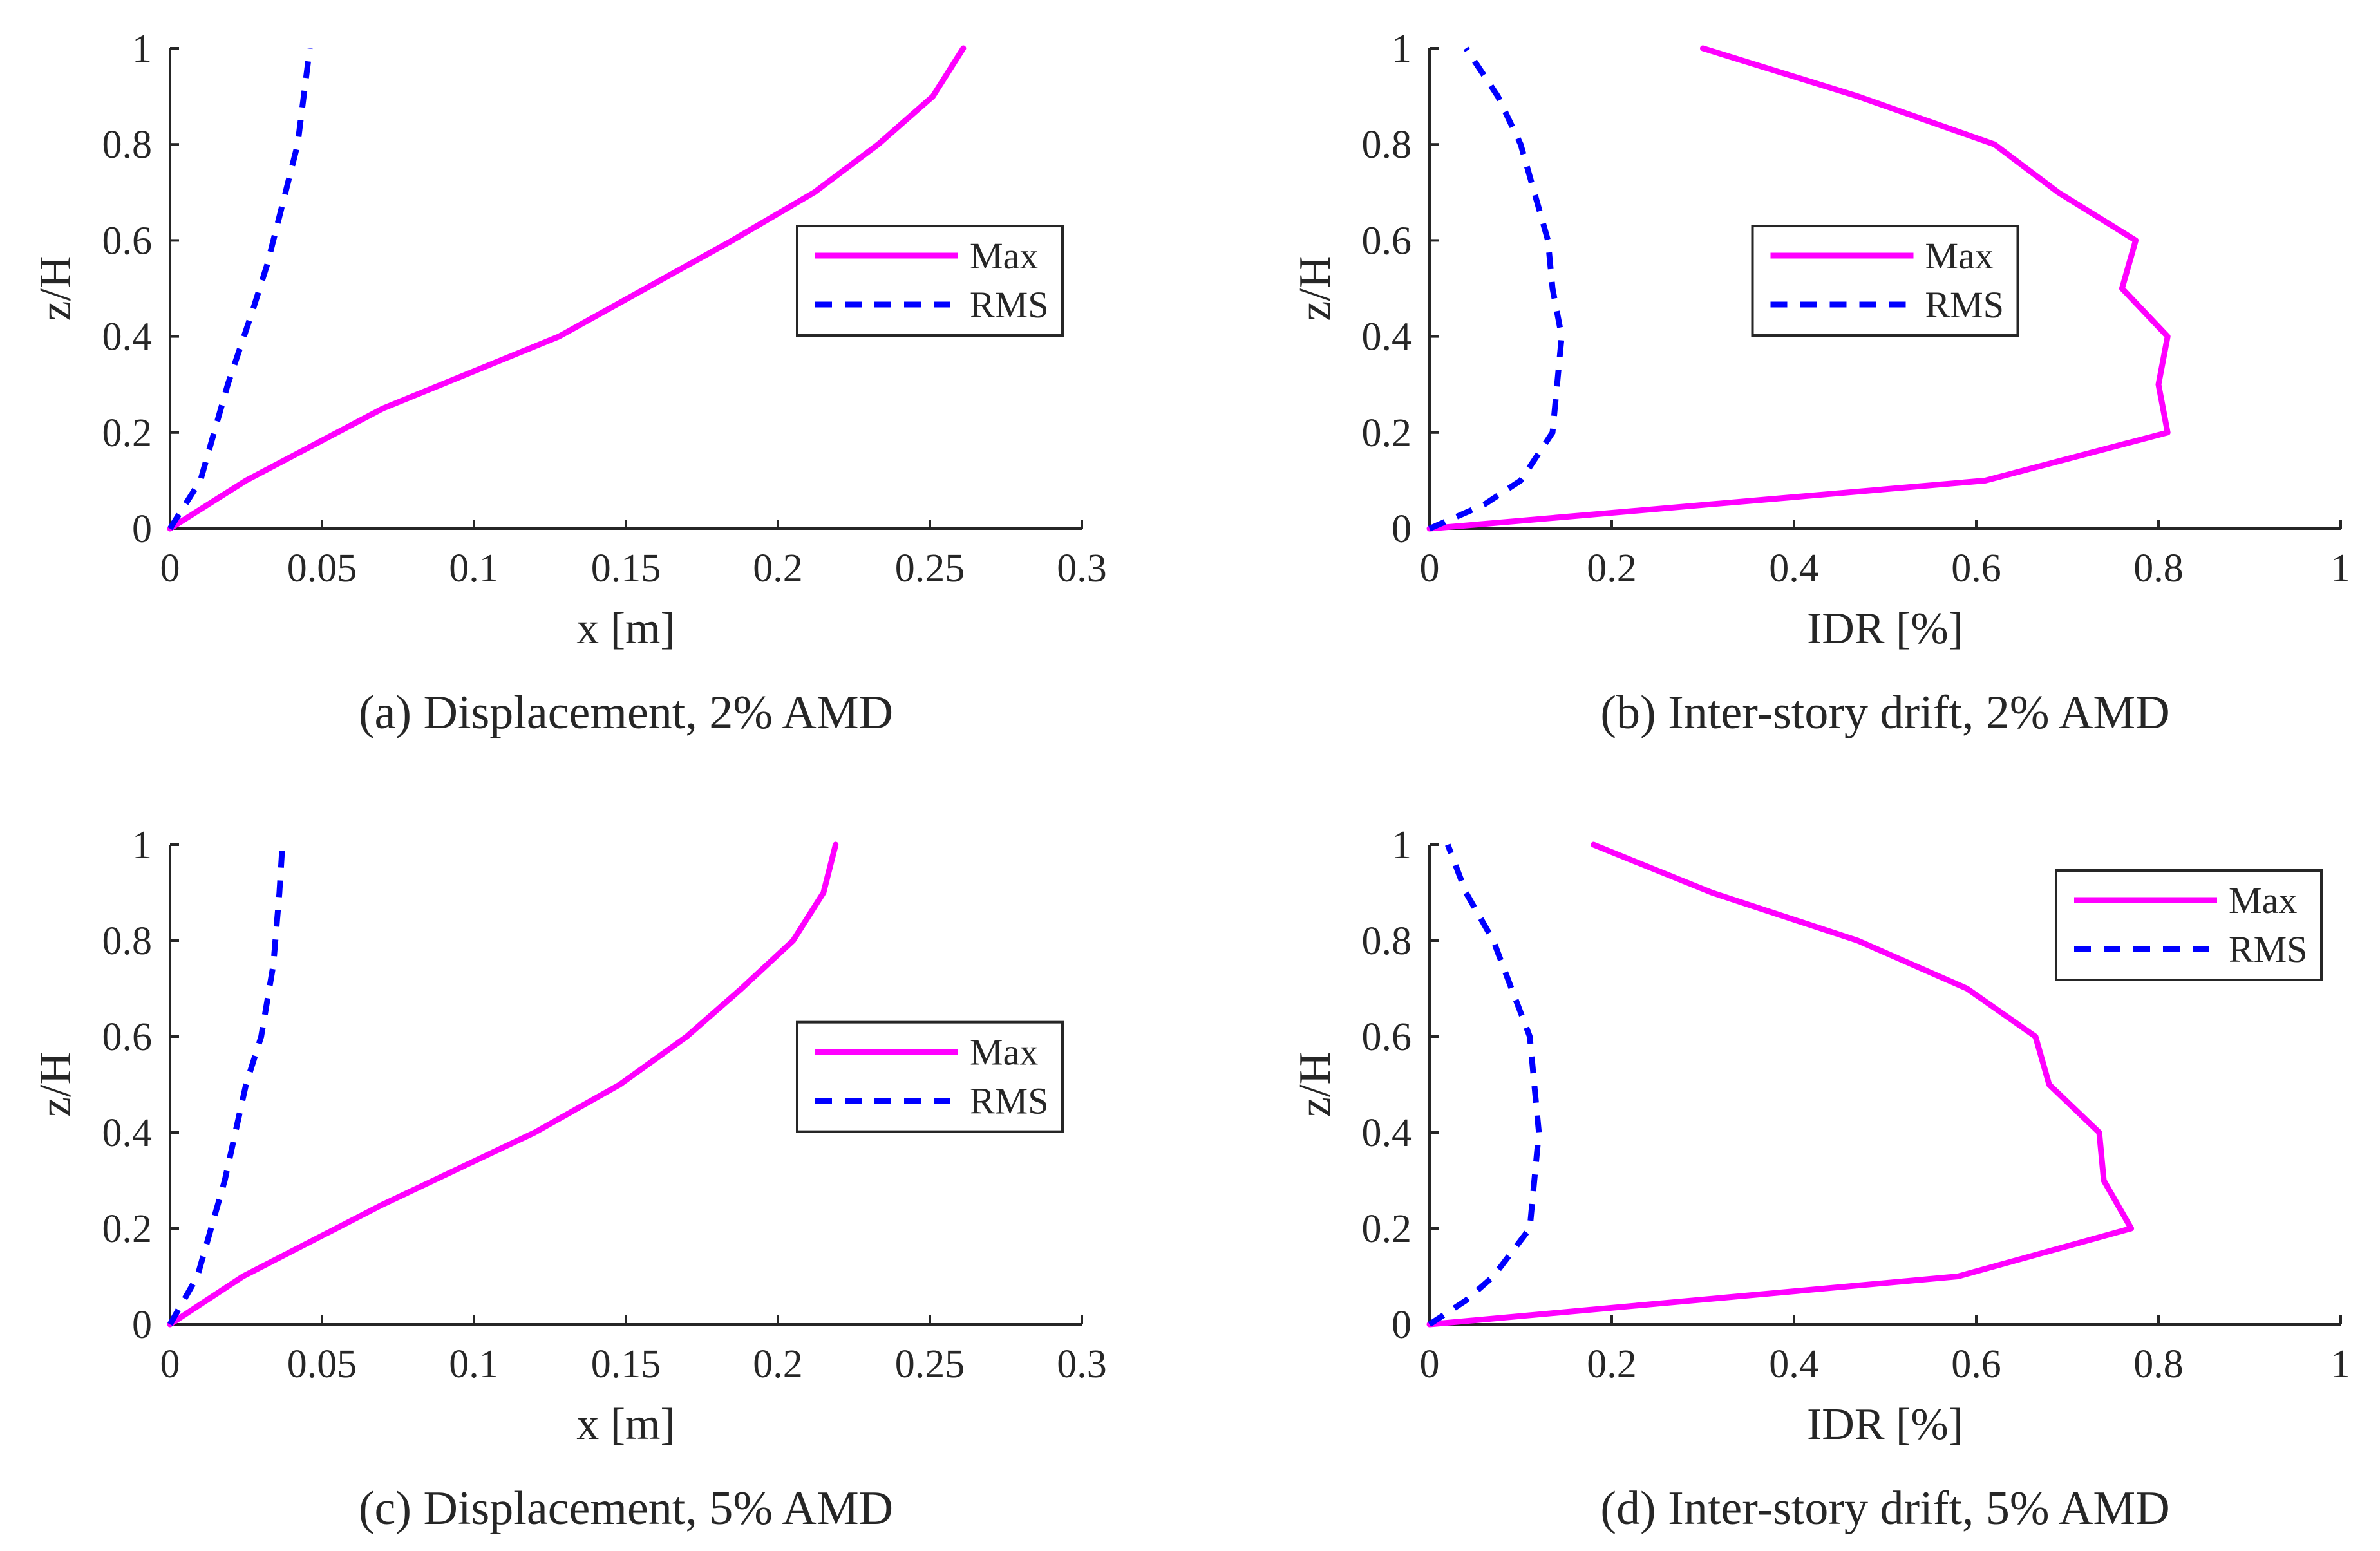 This screenshot has width=2380, height=1551. Describe the element at coordinates (1884, 712) in the screenshot. I see `panel-caption: (b) Inter-story drift, 2% AMD` at that location.